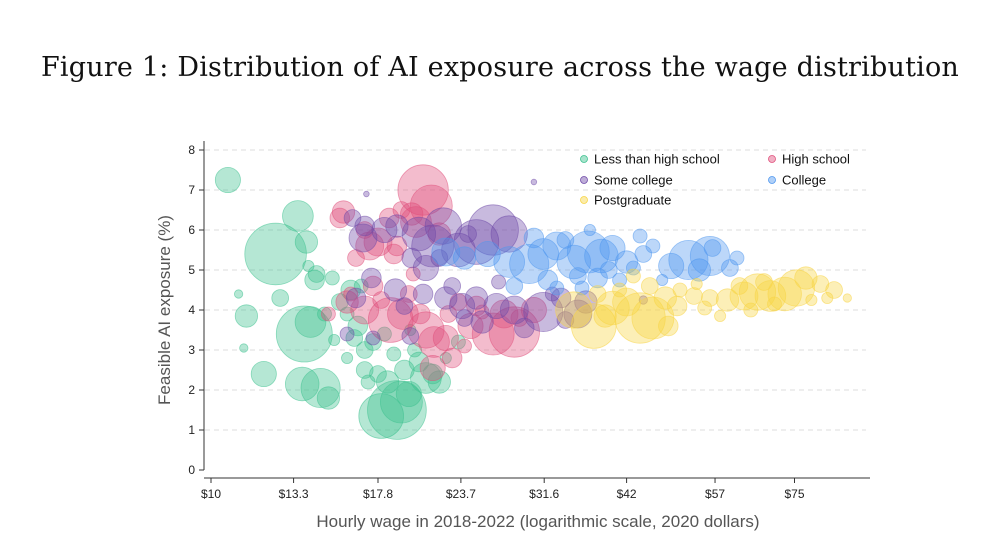 The height and width of the screenshot is (547, 1000). Describe the element at coordinates (294, 494) in the screenshot. I see `x-tick-label: $13.3` at that location.